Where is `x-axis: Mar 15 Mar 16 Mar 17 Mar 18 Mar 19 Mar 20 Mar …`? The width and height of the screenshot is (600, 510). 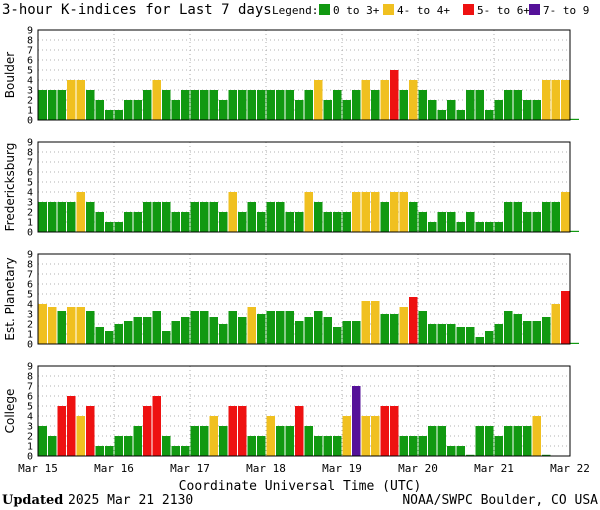 x-axis: Mar 15 Mar 16 Mar 17 Mar 18 Mar 19 Mar 20 Mar … is located at coordinates (304, 468).